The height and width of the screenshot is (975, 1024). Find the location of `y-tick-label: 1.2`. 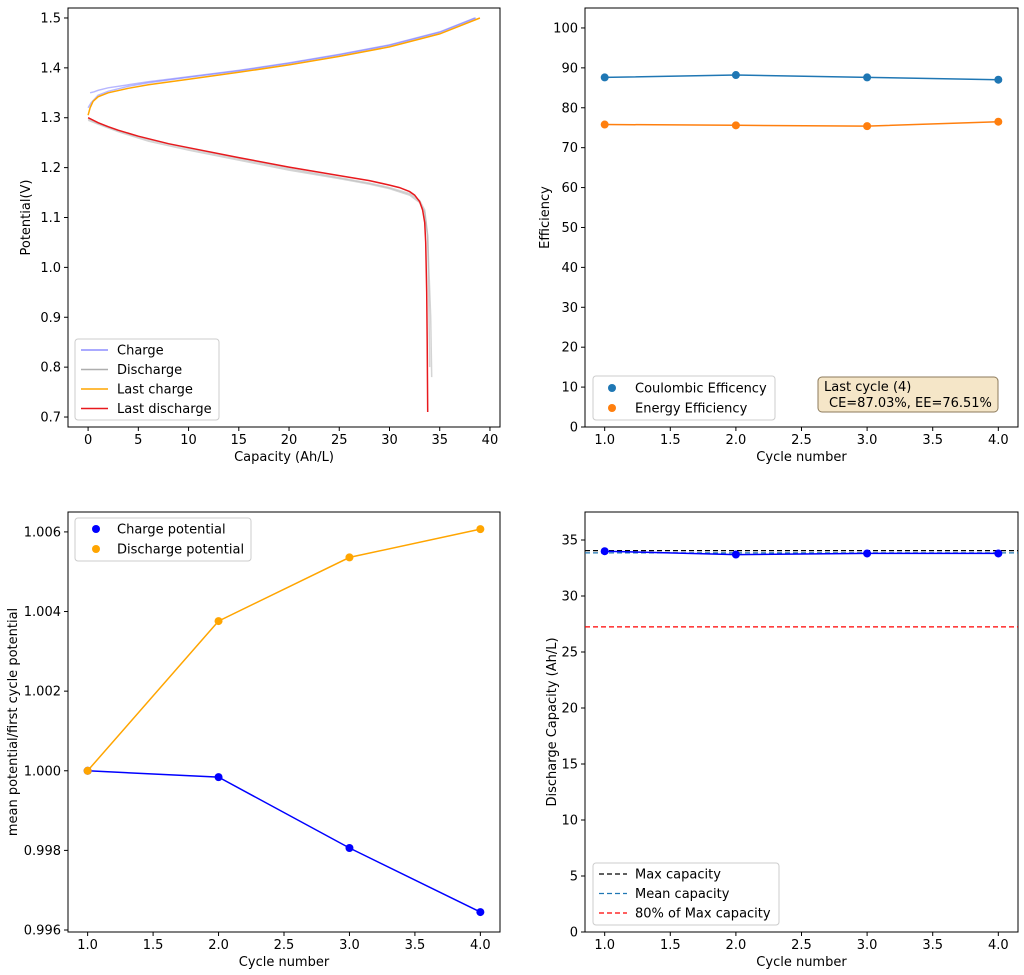

y-tick-label: 1.2 is located at coordinates (50, 168).